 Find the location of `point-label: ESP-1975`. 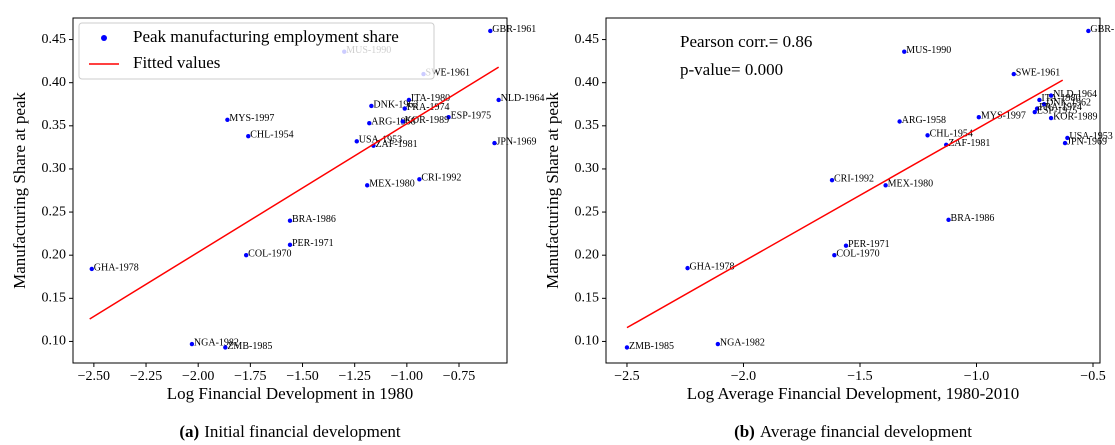

point-label: ESP-1975 is located at coordinates (1057, 110).